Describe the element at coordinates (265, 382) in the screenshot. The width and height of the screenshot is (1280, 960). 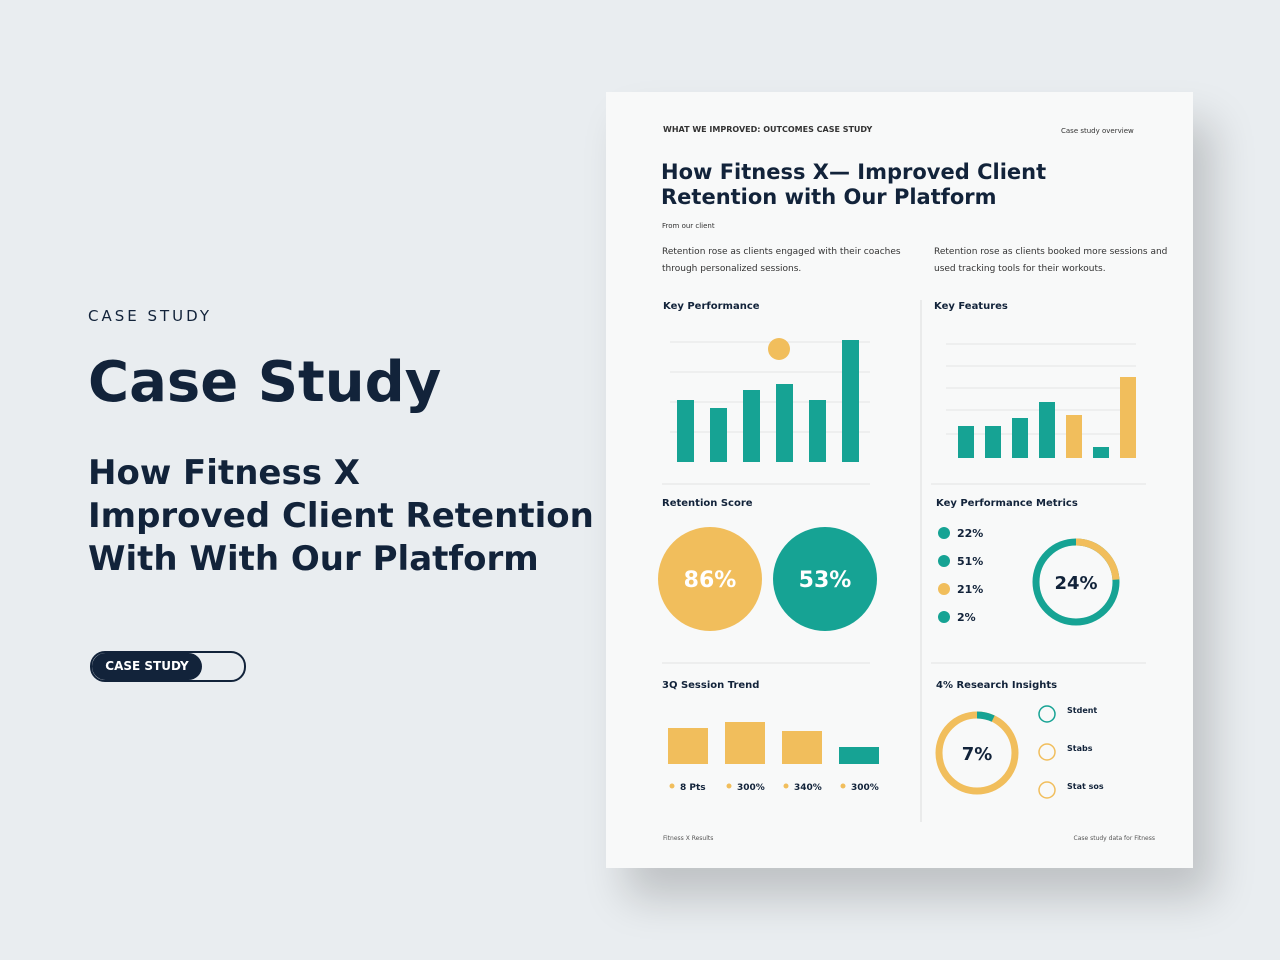
I see `title: Case Study` at that location.